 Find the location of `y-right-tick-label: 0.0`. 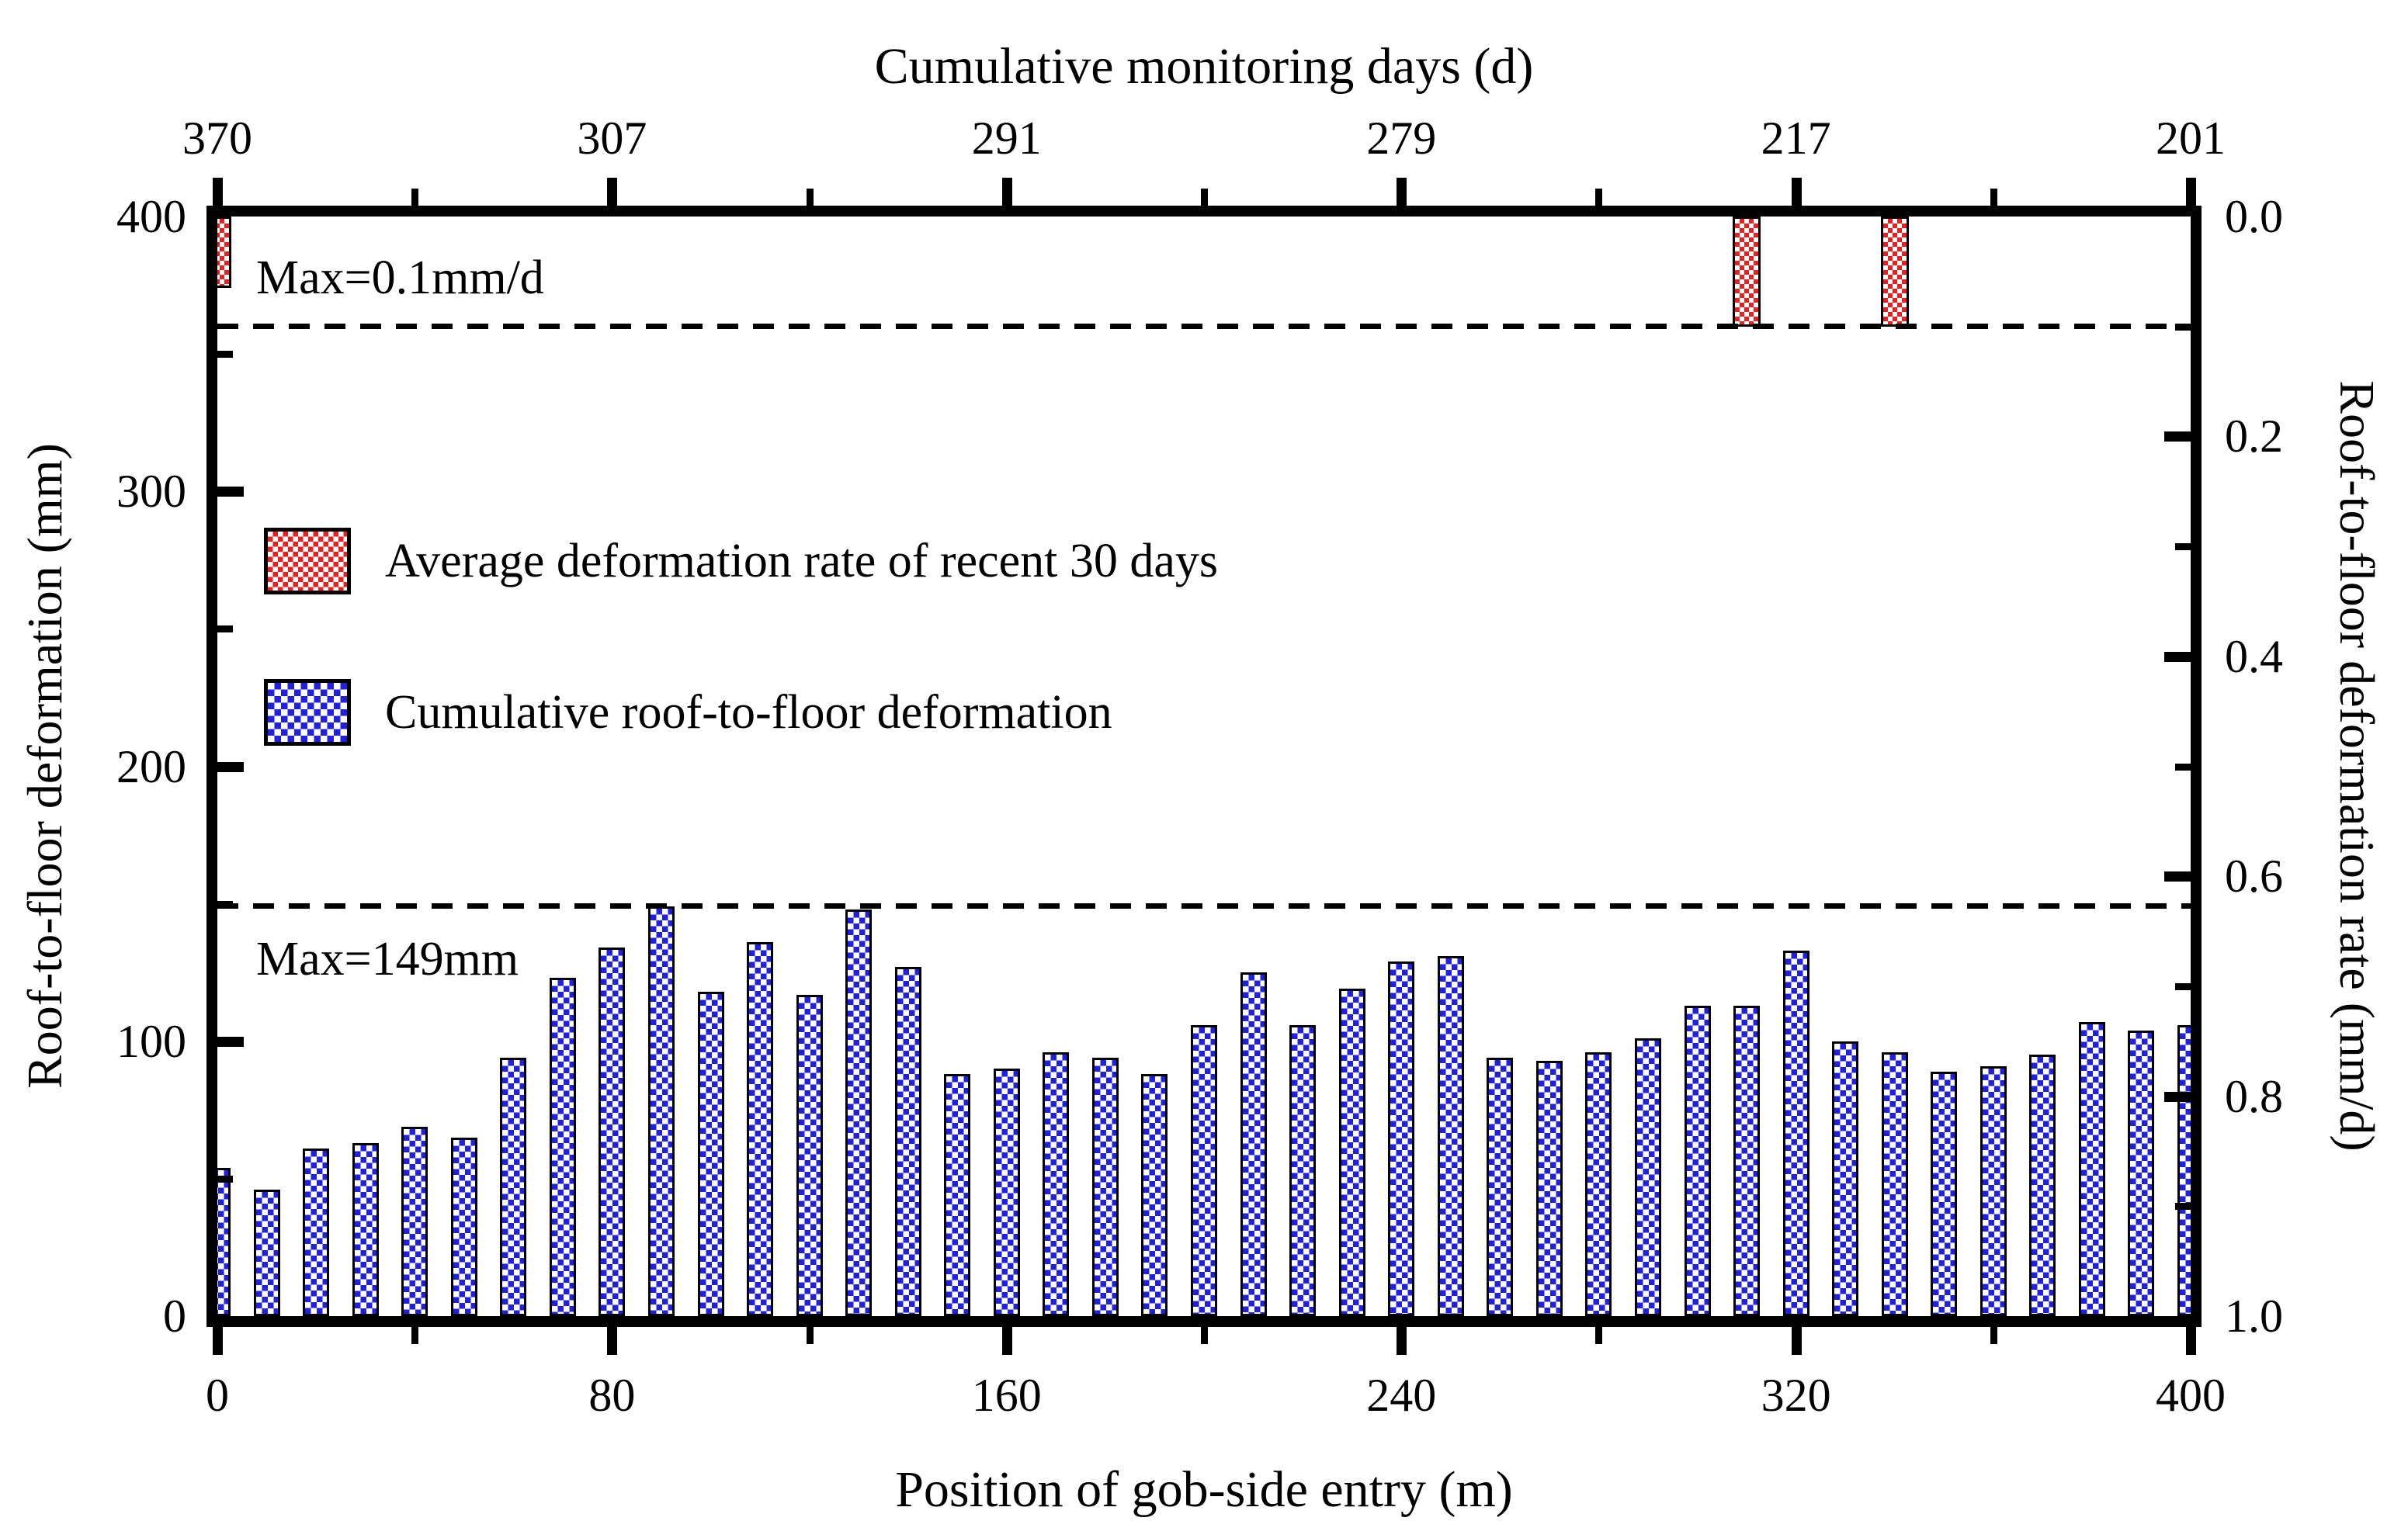

y-right-tick-label: 0.0 is located at coordinates (2254, 217).